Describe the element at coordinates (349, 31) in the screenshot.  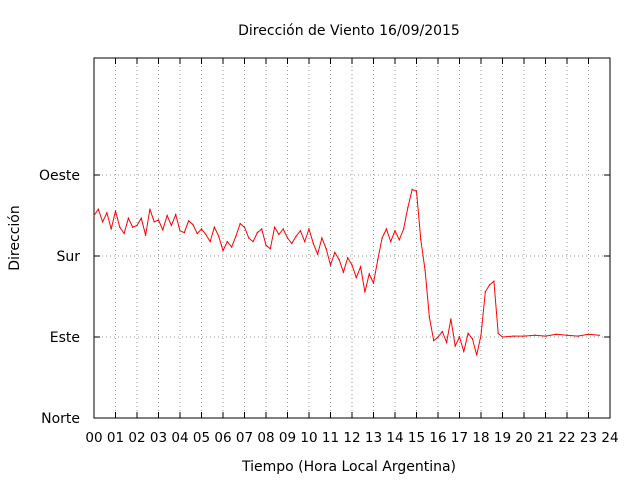
I see `chart-title: Dirección de Viento 16/09/2015` at that location.